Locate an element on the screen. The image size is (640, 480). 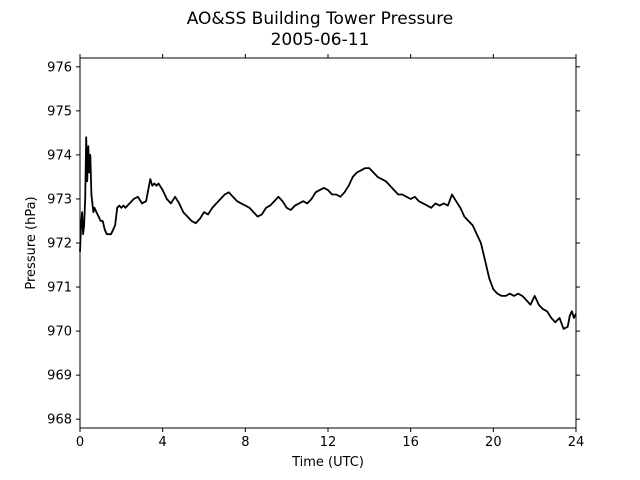
x-tick-label: 20 is located at coordinates (493, 442).